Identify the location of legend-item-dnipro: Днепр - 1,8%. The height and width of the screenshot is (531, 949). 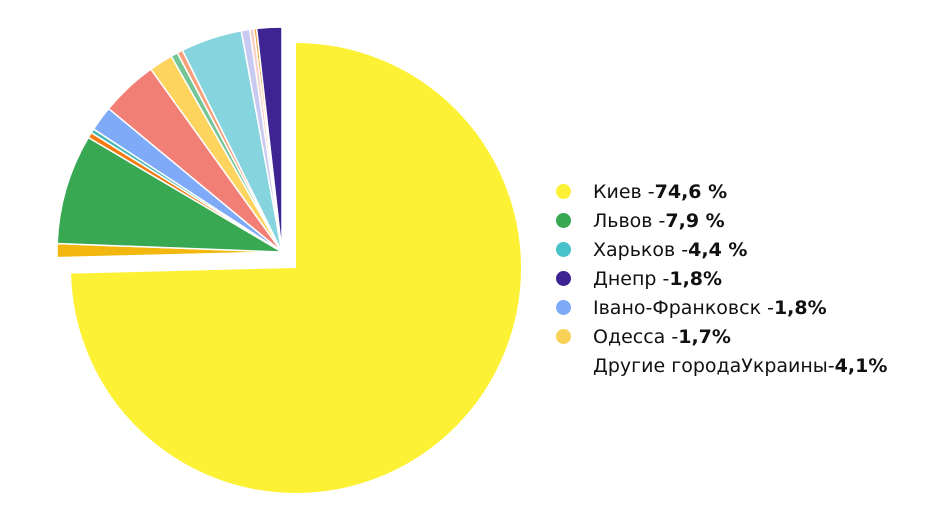
(721, 278).